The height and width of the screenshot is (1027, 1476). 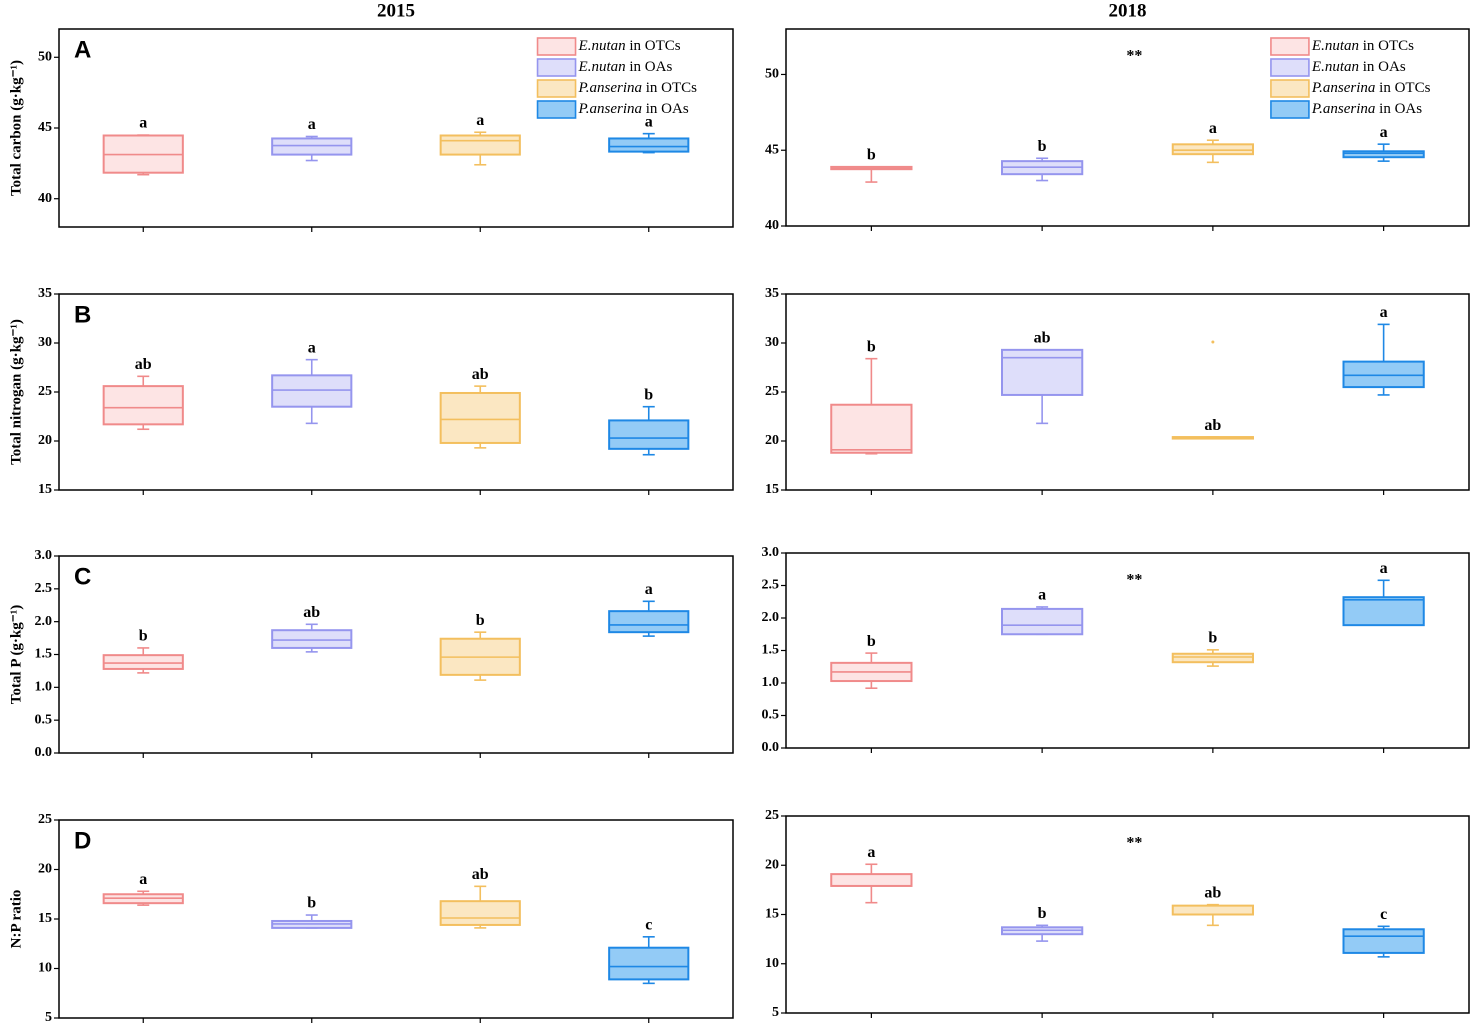 I want to click on y-tick-label: 40, so click(x=772, y=225).